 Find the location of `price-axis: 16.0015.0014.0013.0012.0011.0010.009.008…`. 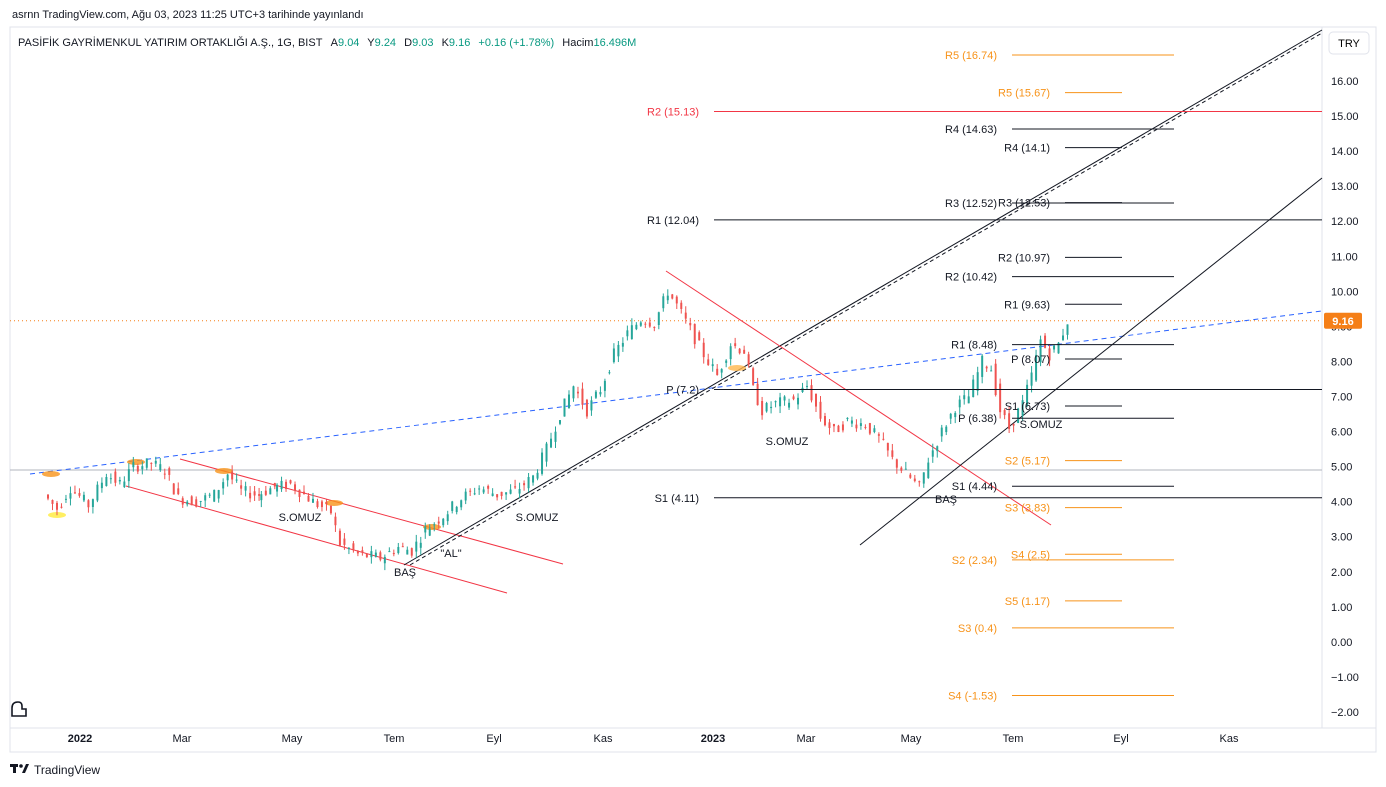

price-axis: 16.0015.0014.0013.0012.0011.0010.009.008… is located at coordinates (1345, 397).